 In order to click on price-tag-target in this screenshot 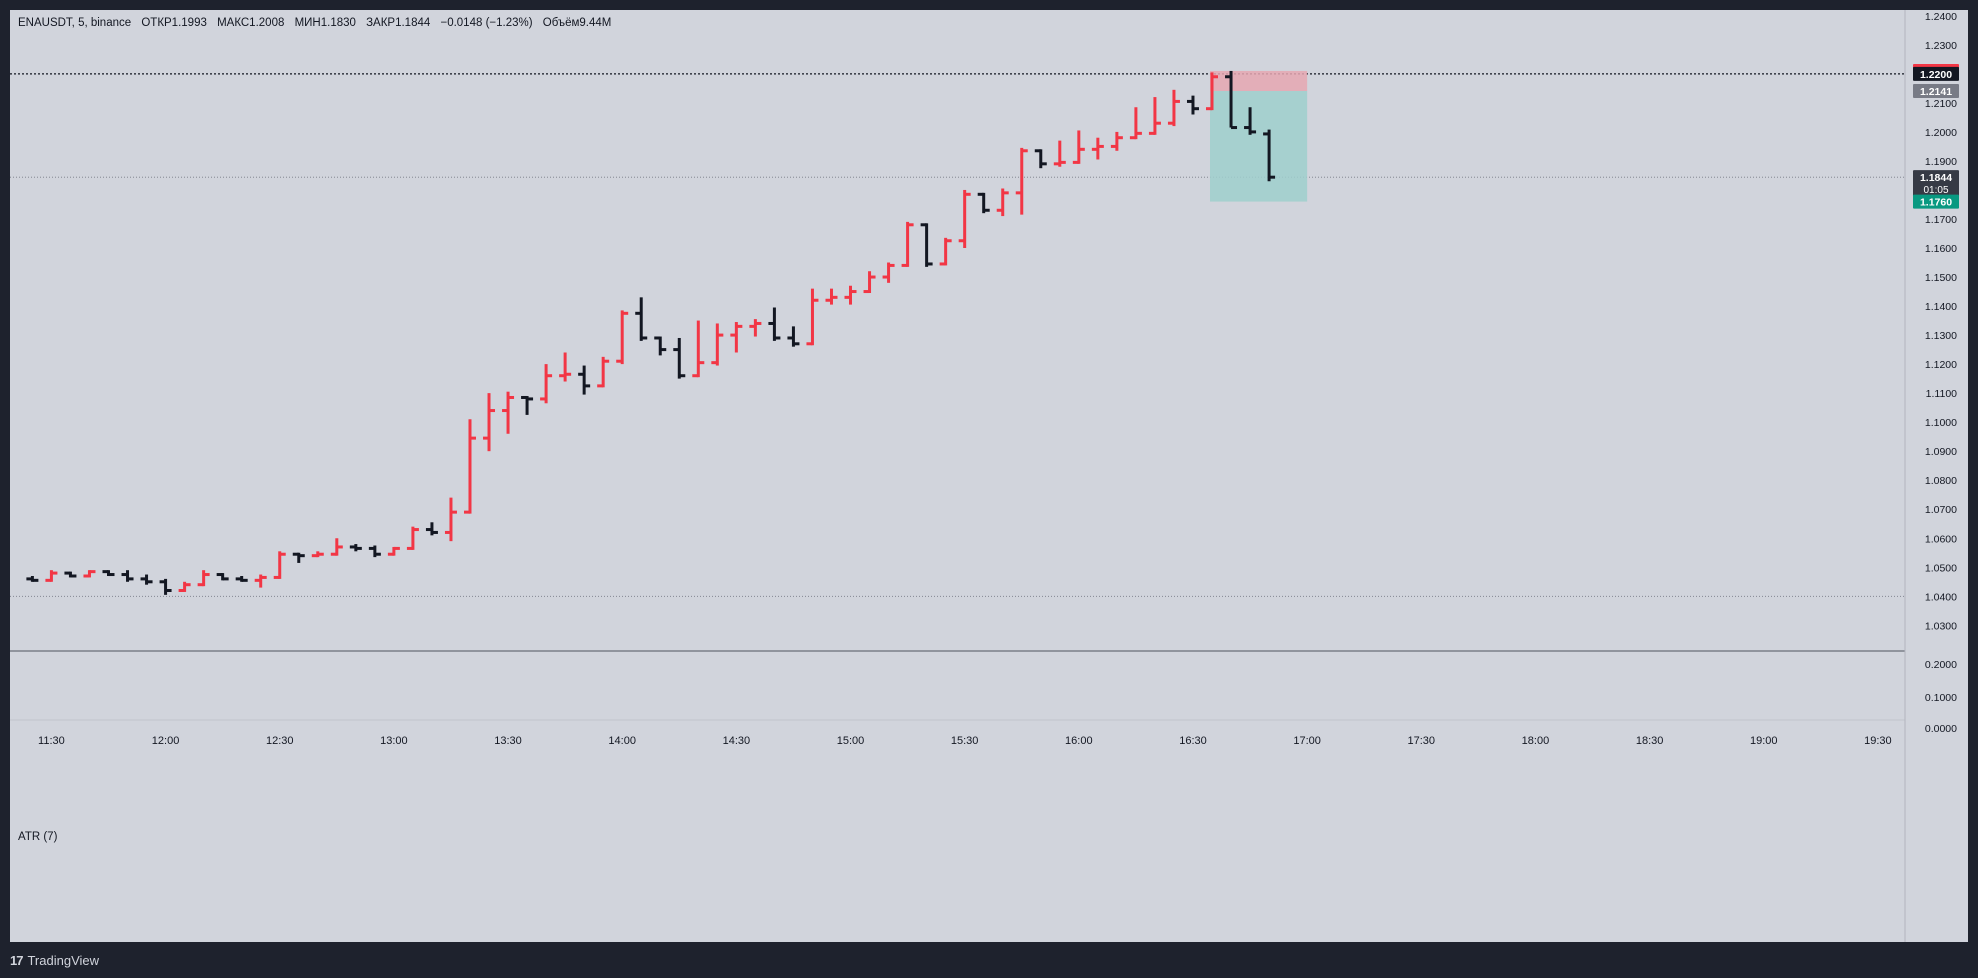, I will do `click(1936, 201)`.